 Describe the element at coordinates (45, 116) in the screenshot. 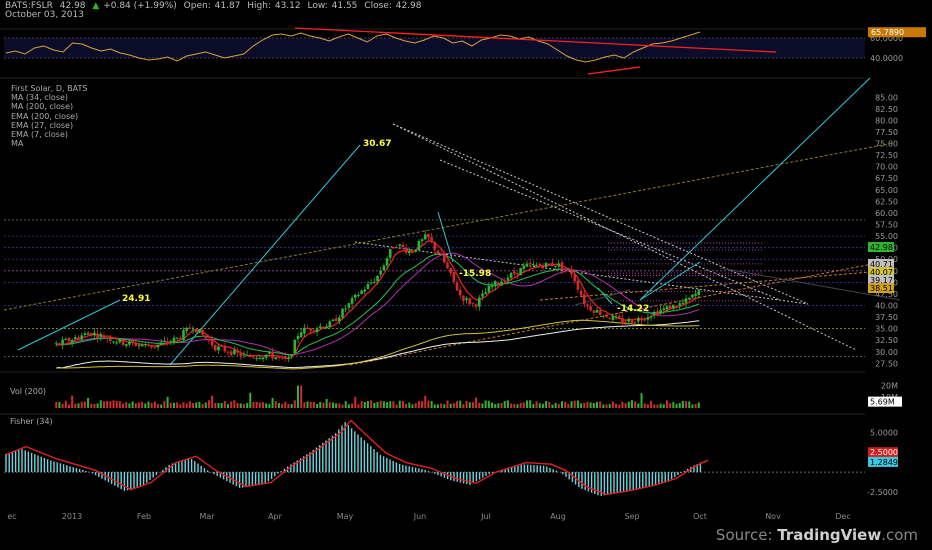

I see `legend-item: EMA (200, close)` at that location.